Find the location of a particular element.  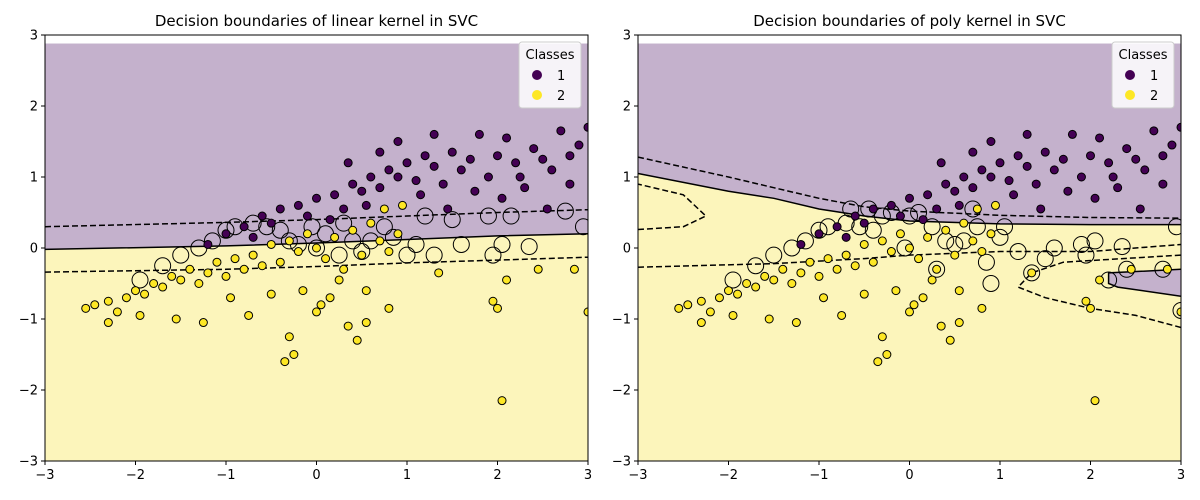

y-tick-label: −1 is located at coordinates (28, 320).